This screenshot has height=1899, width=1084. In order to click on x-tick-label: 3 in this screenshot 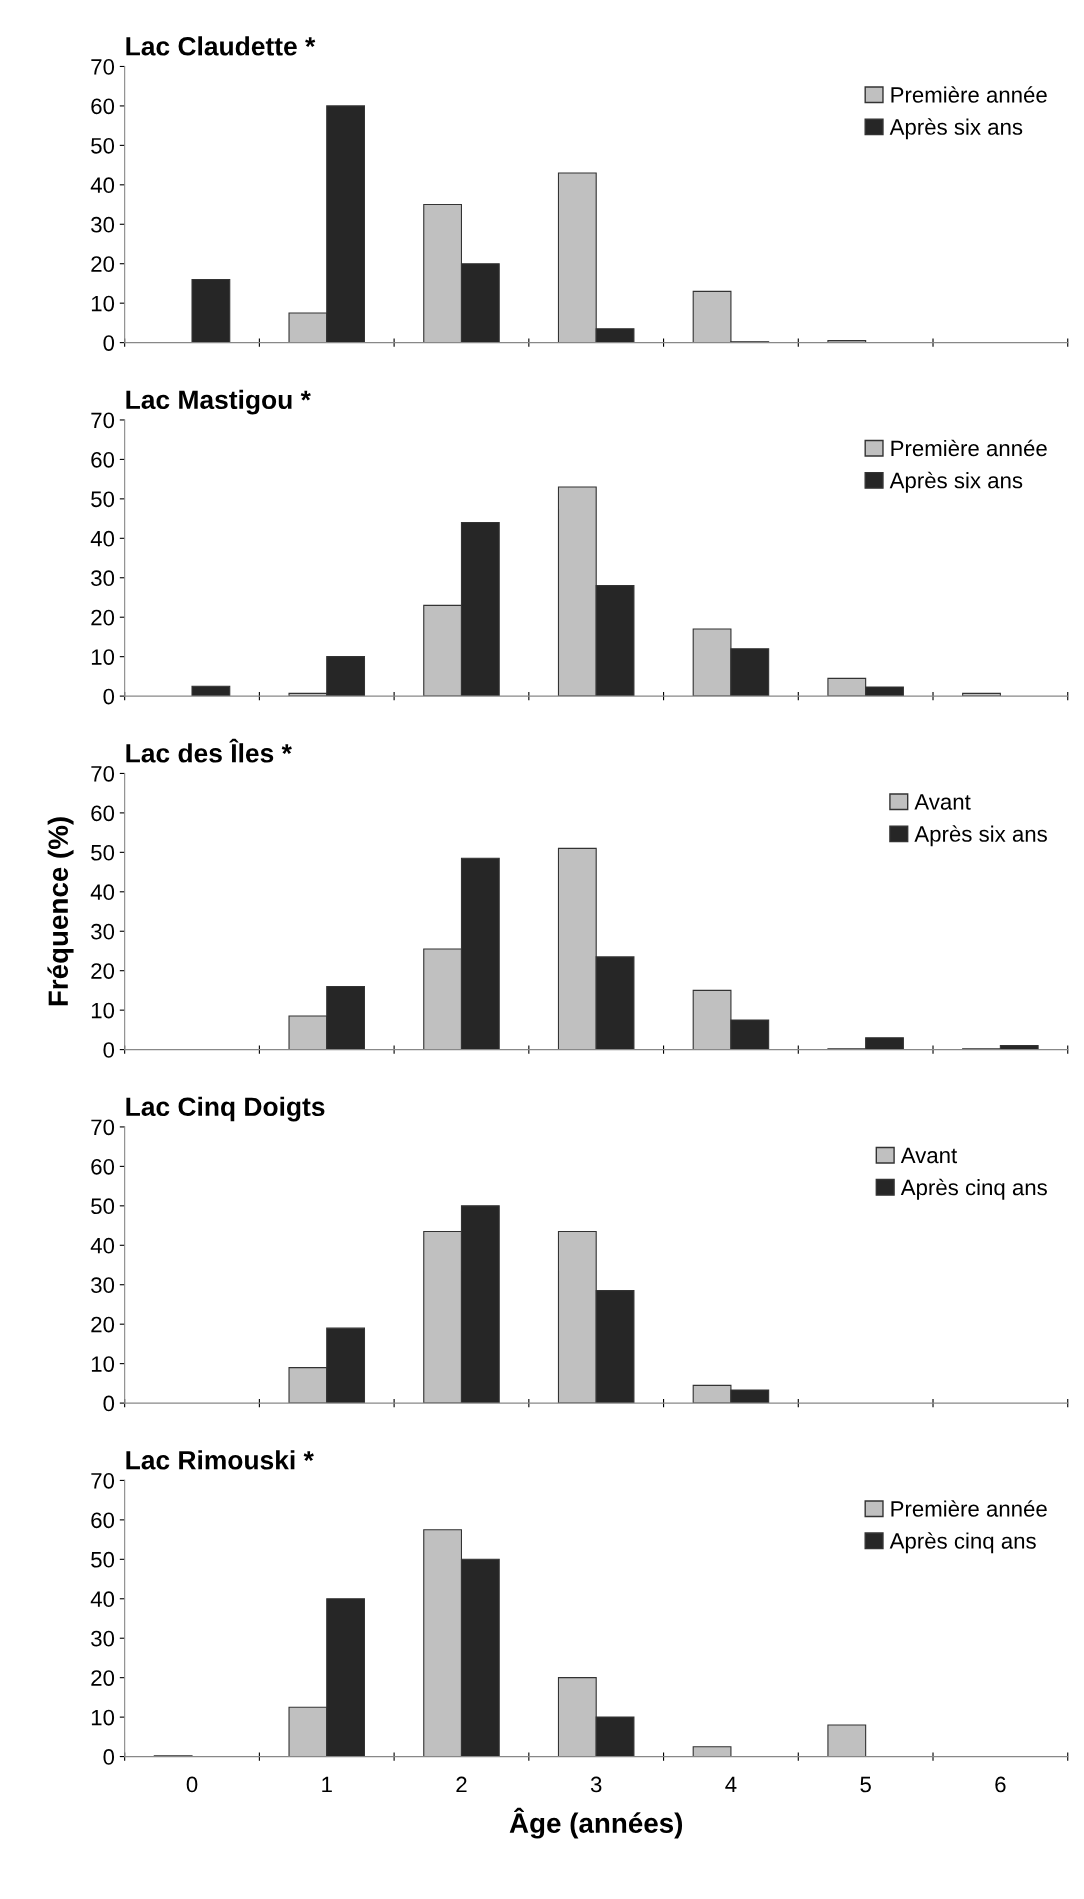, I will do `click(596, 1784)`.